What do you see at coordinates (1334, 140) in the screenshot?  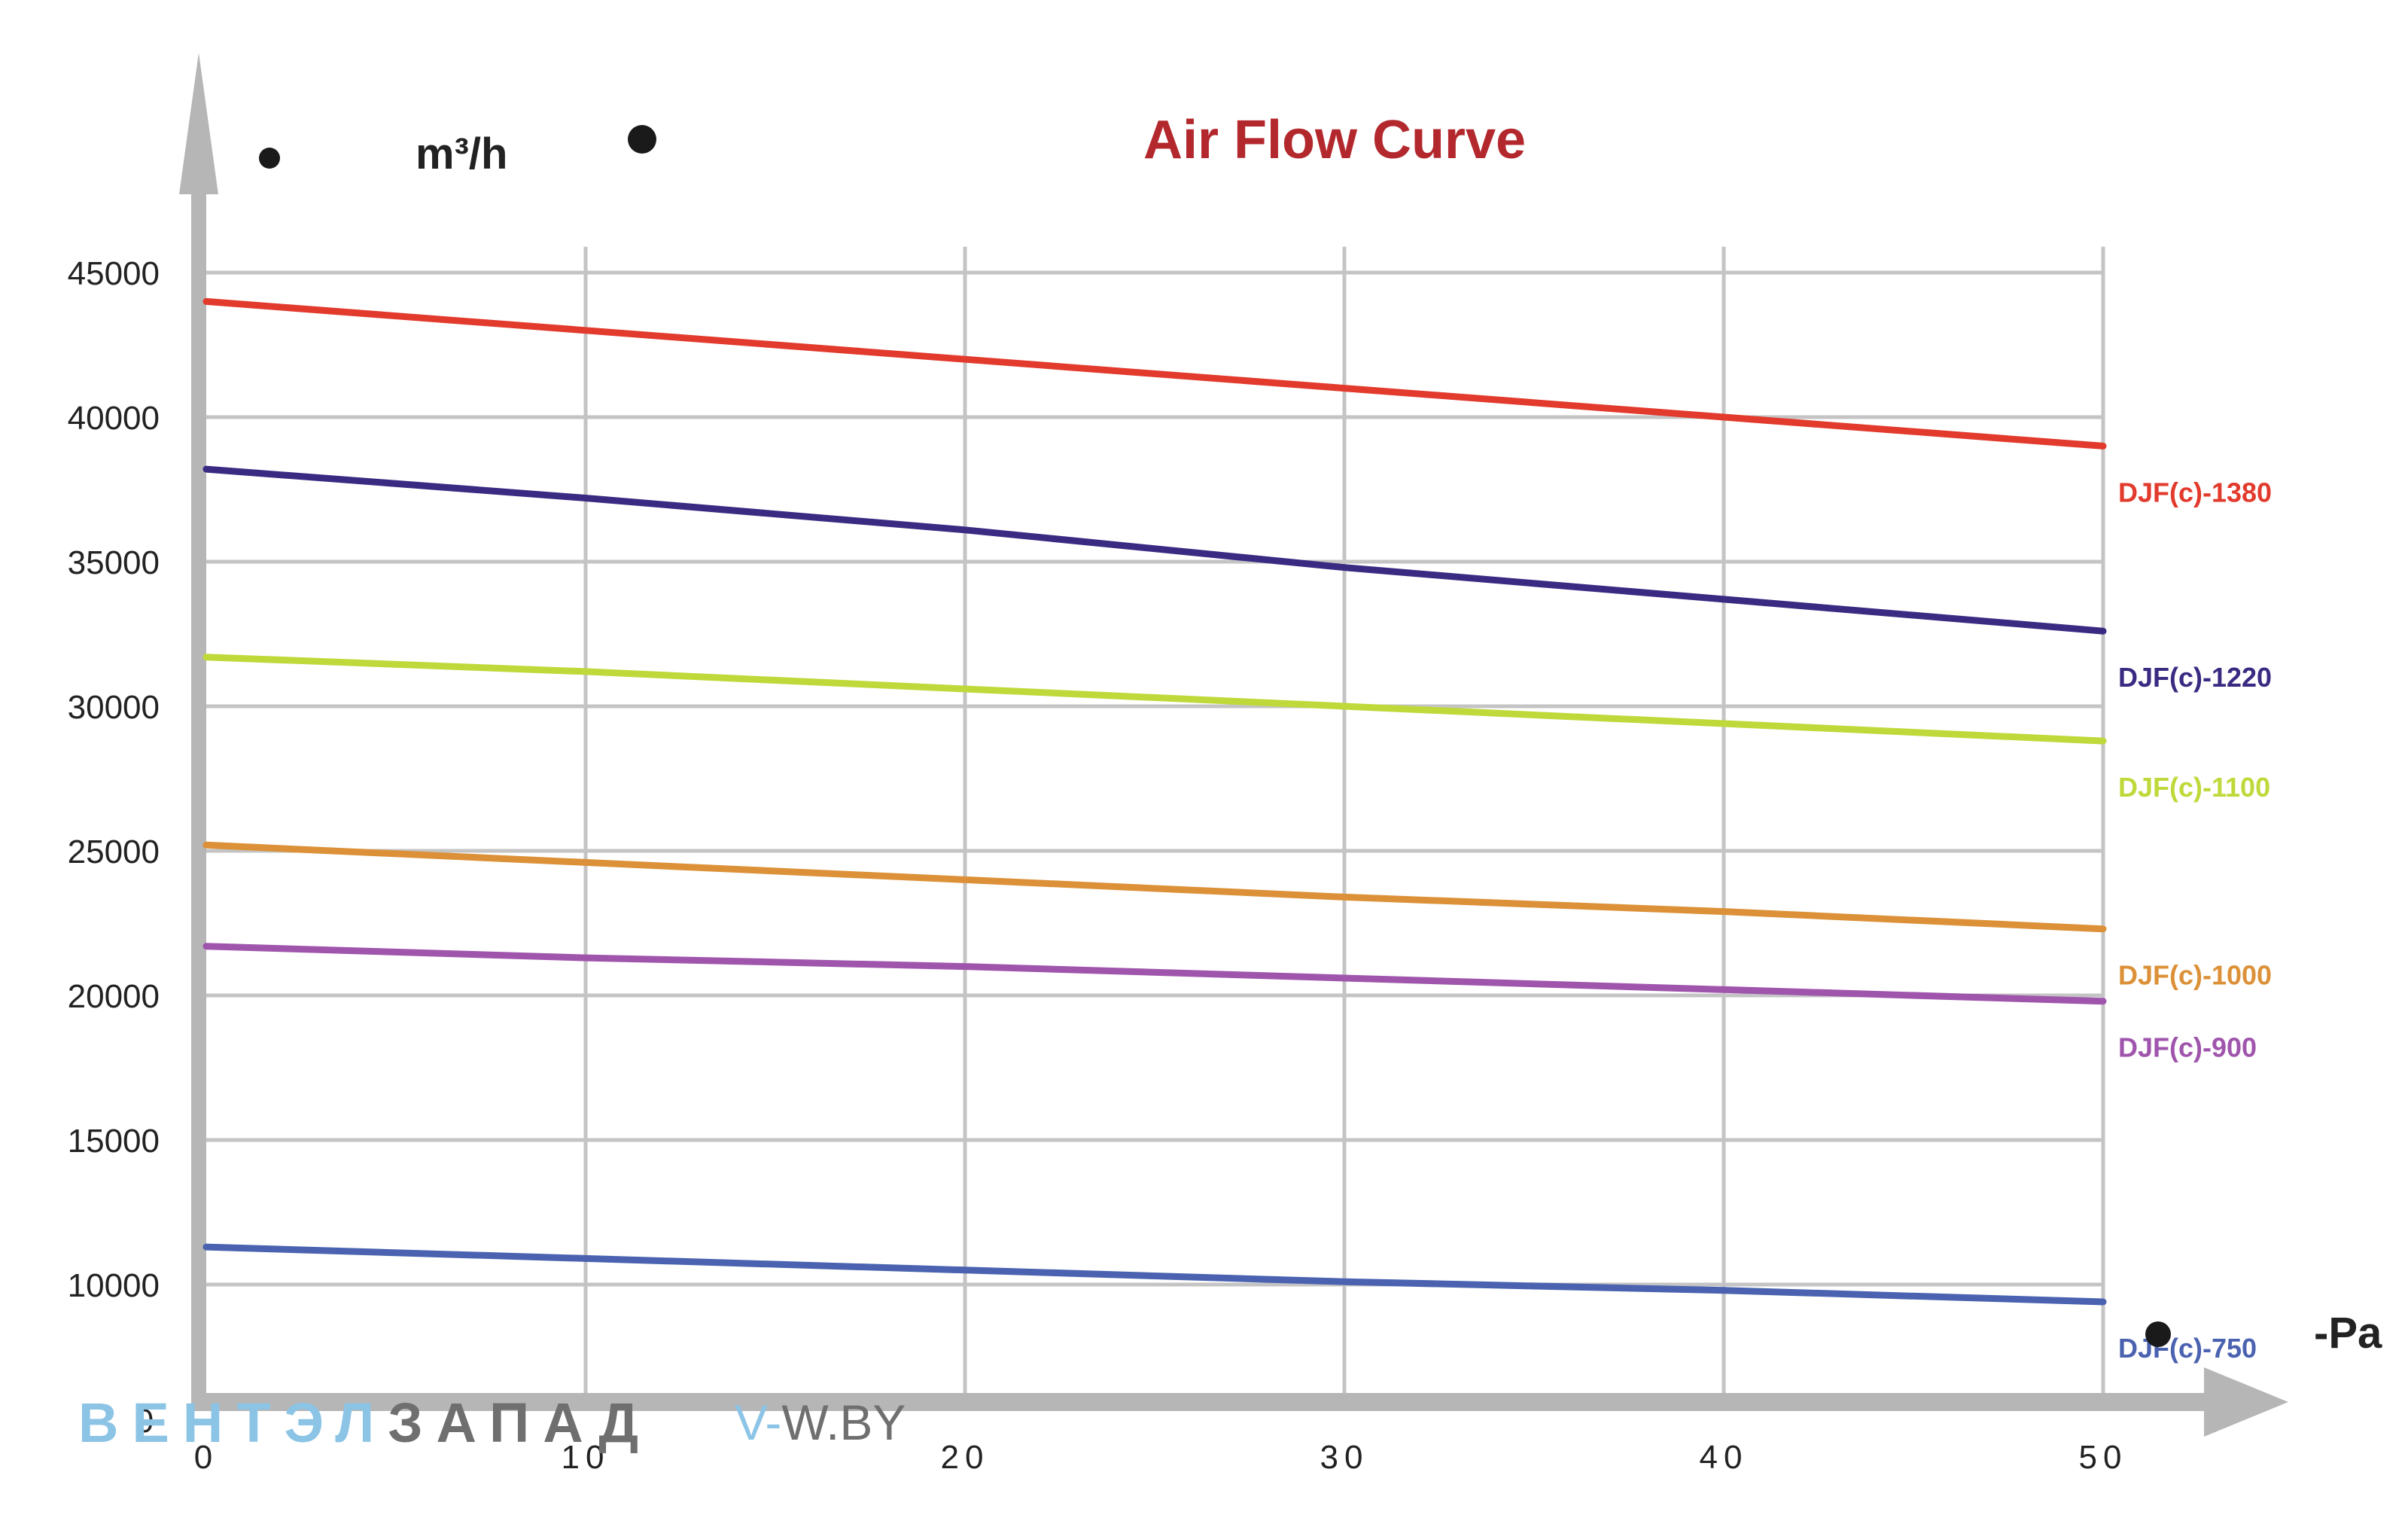 I see `chart-title: Air Flow Curve` at bounding box center [1334, 140].